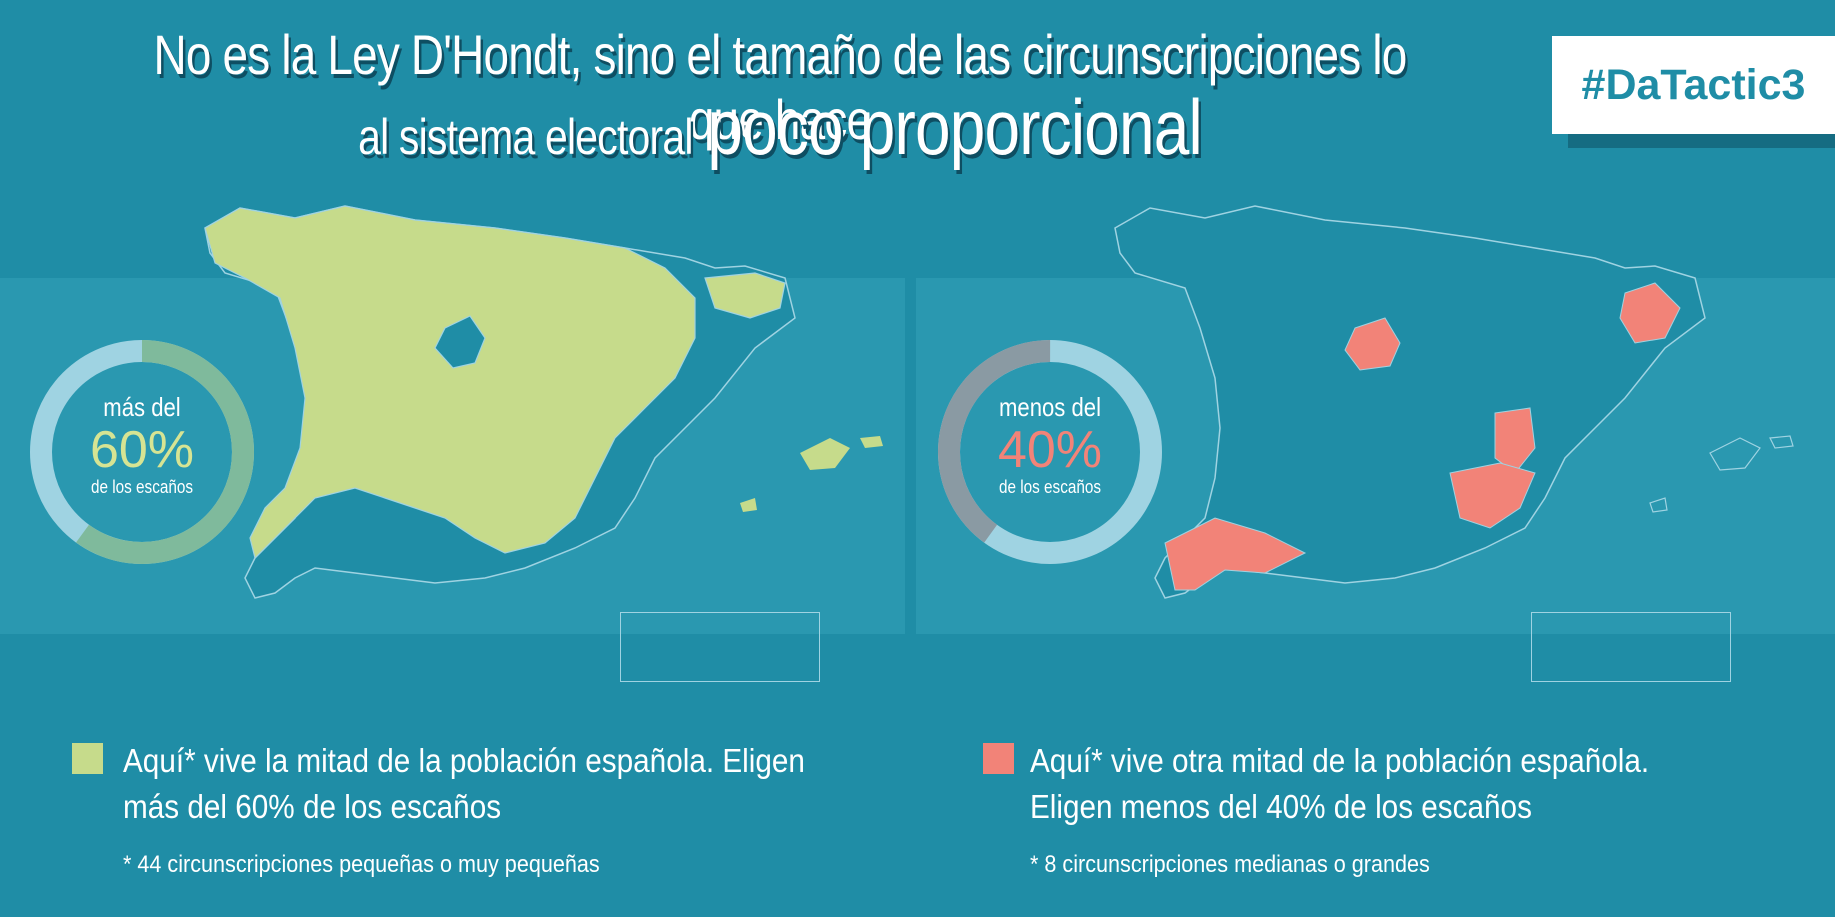 The height and width of the screenshot is (917, 1835). What do you see at coordinates (1230, 864) in the screenshot?
I see `legend-note-right: * 8 circunscripciones medianas o grandes` at bounding box center [1230, 864].